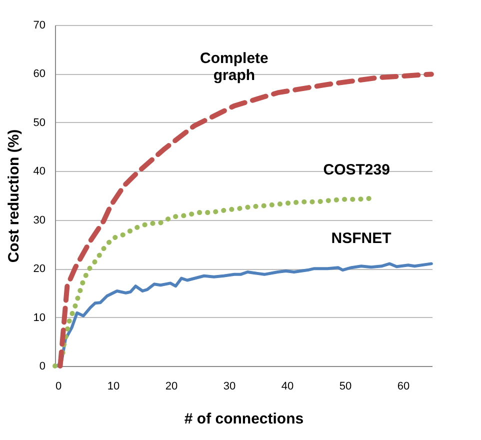  Describe the element at coordinates (39, 122) in the screenshot. I see `y-tick-label: 50` at that location.